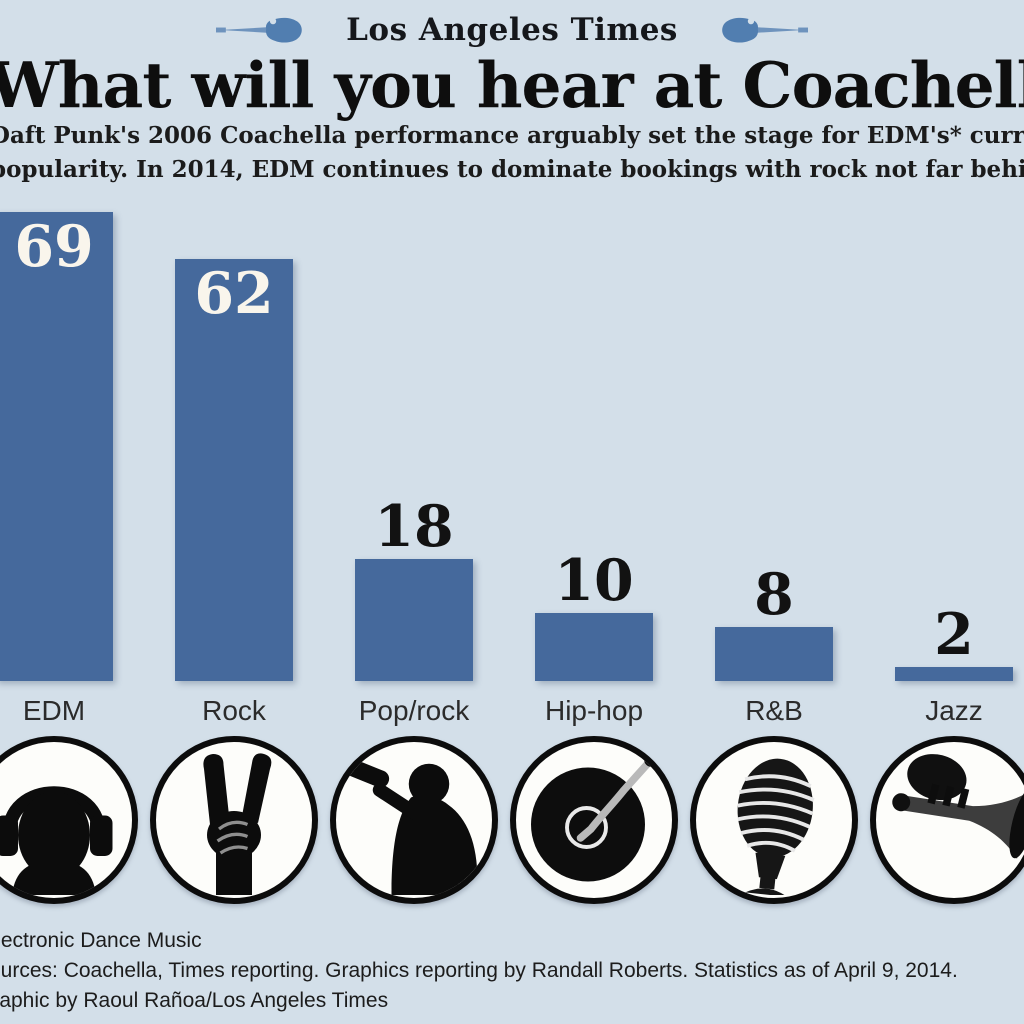  What do you see at coordinates (512, 85) in the screenshot?
I see `page-title: What will you hear at Coachella?` at bounding box center [512, 85].